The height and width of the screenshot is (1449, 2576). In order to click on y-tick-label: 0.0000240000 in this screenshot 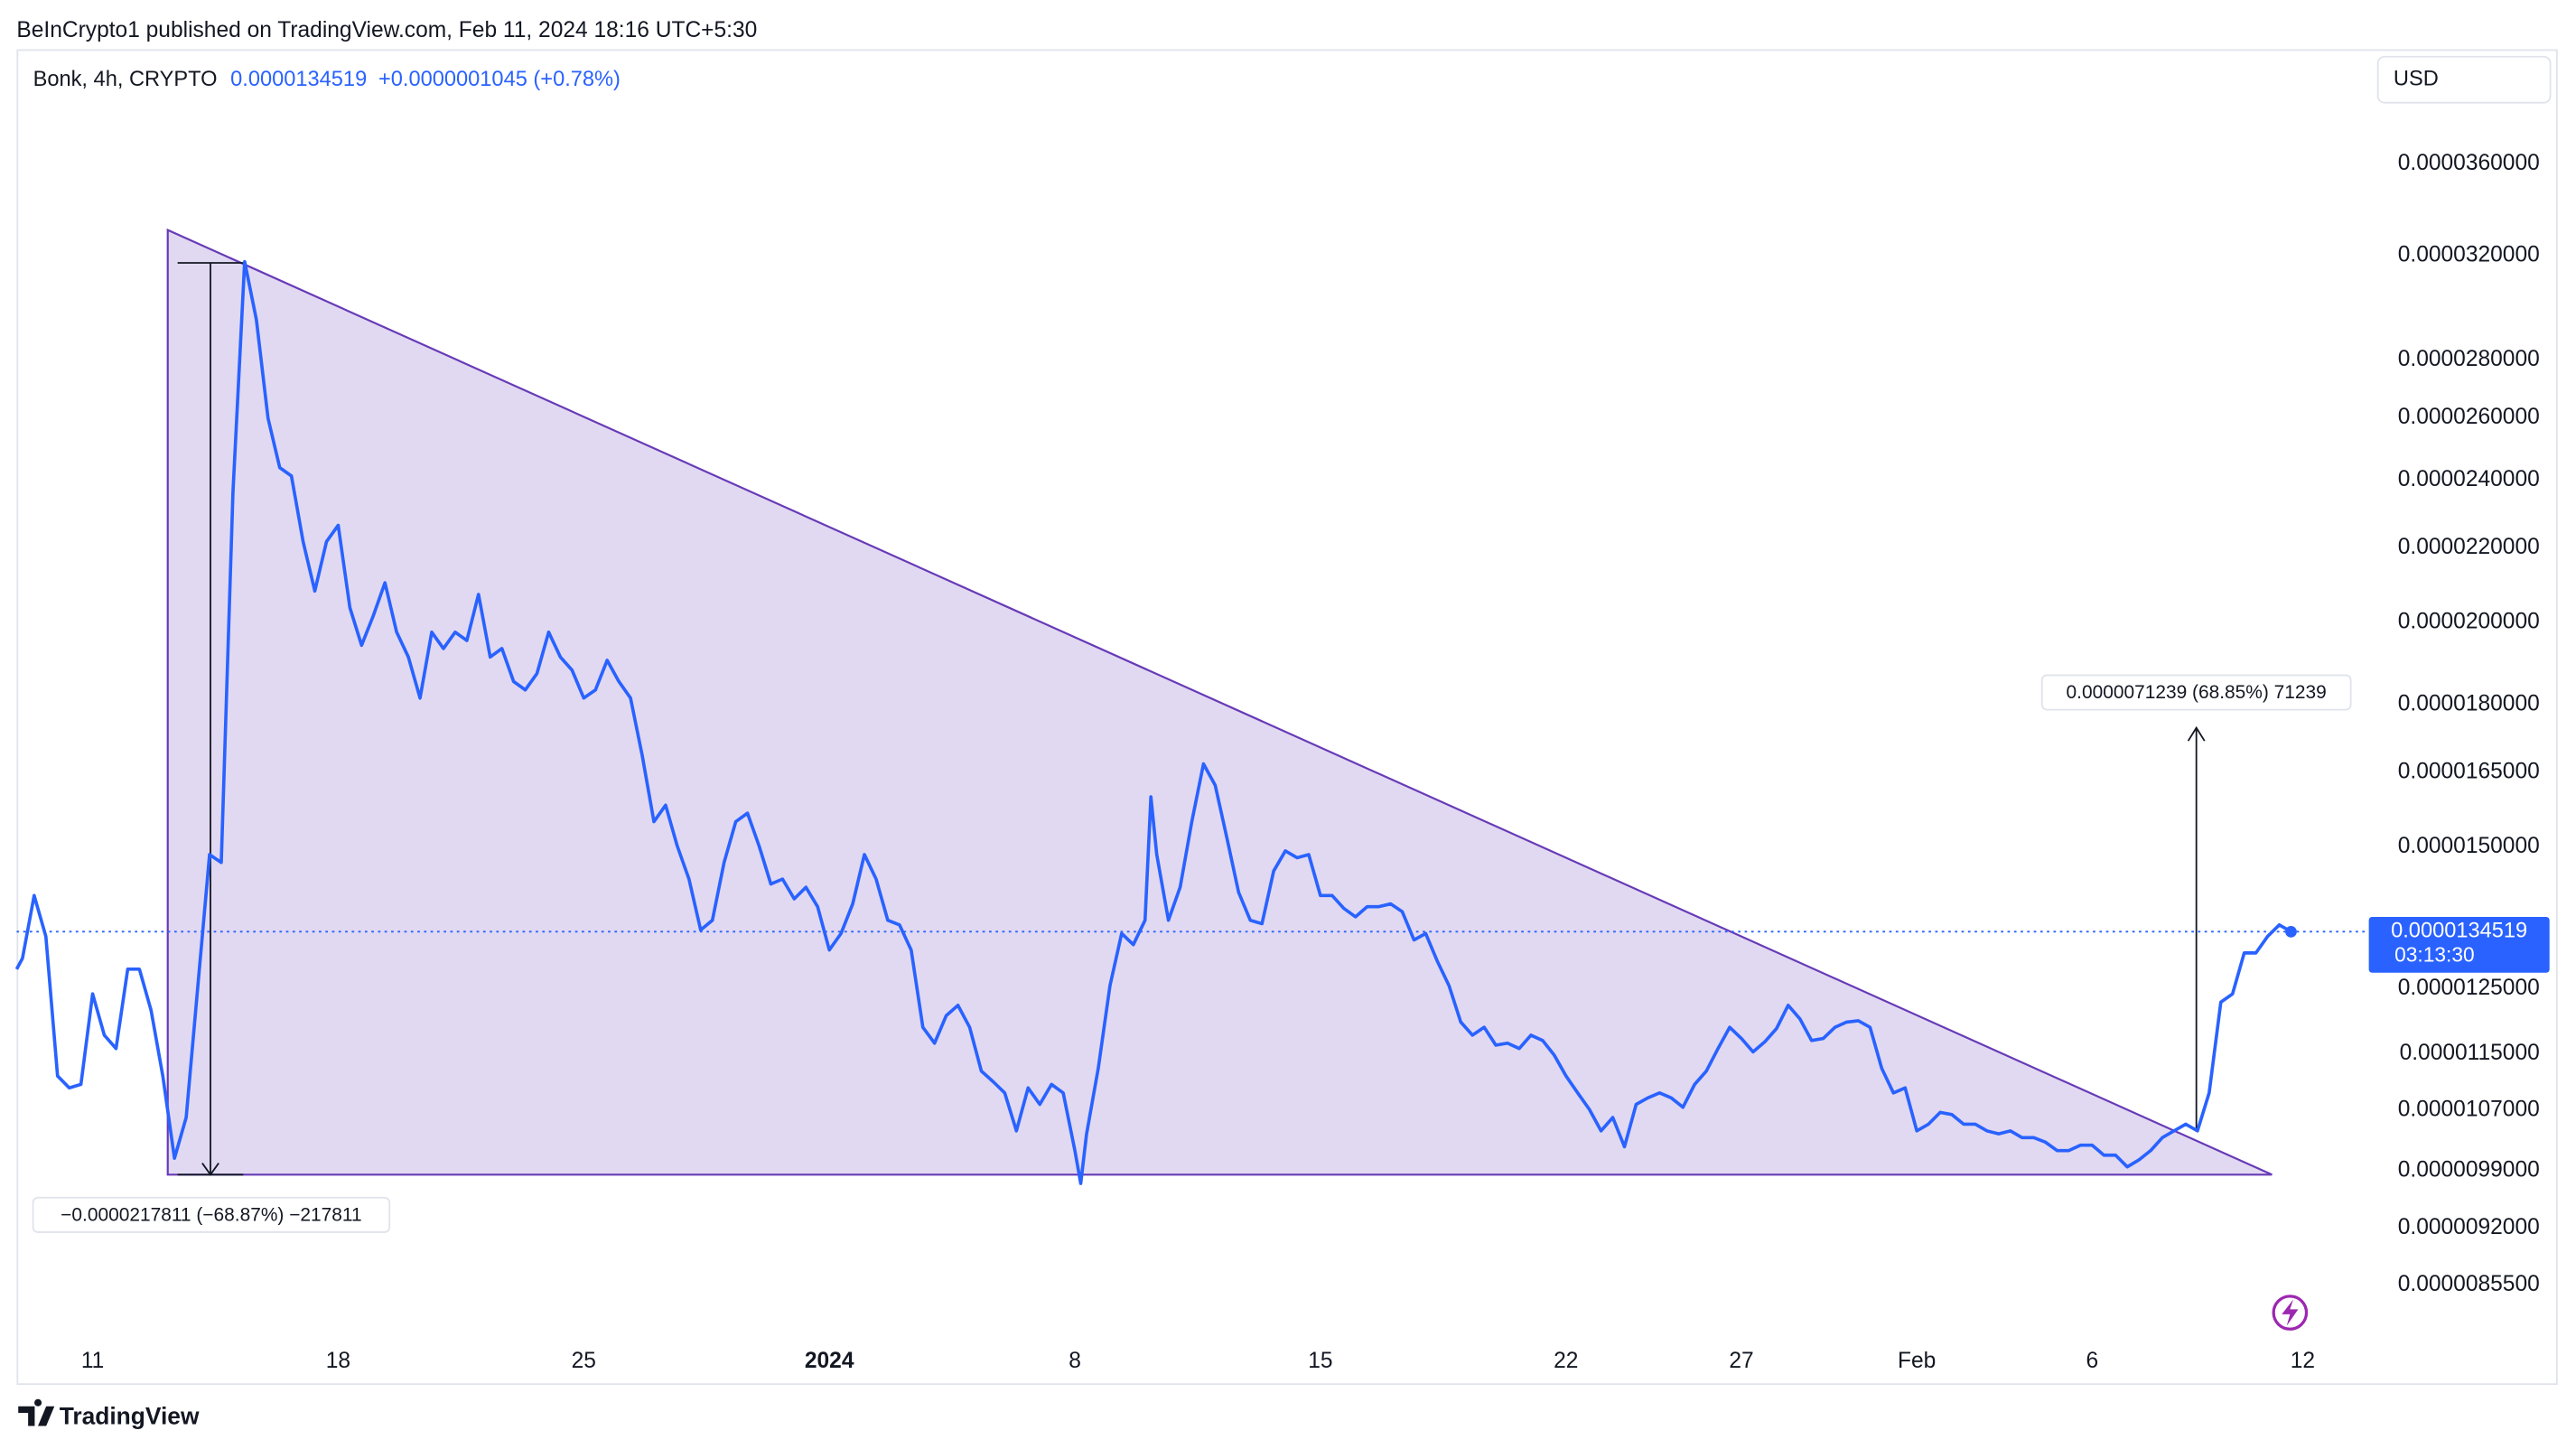, I will do `click(2469, 479)`.